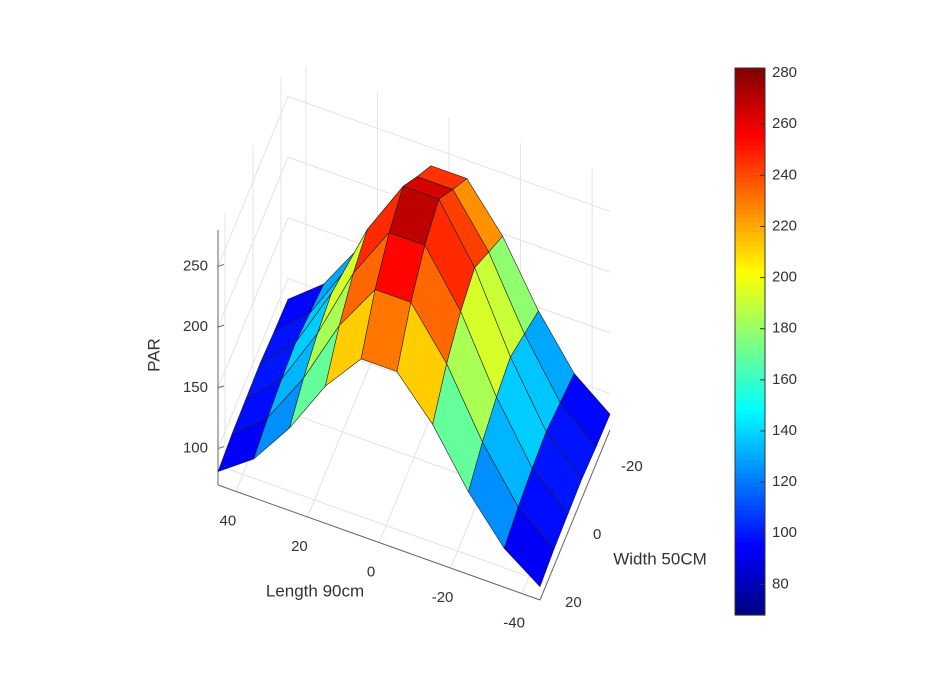 Image resolution: width=944 pixels, height=684 pixels. What do you see at coordinates (784, 328) in the screenshot?
I see `colorbar-tick-label: 180` at bounding box center [784, 328].